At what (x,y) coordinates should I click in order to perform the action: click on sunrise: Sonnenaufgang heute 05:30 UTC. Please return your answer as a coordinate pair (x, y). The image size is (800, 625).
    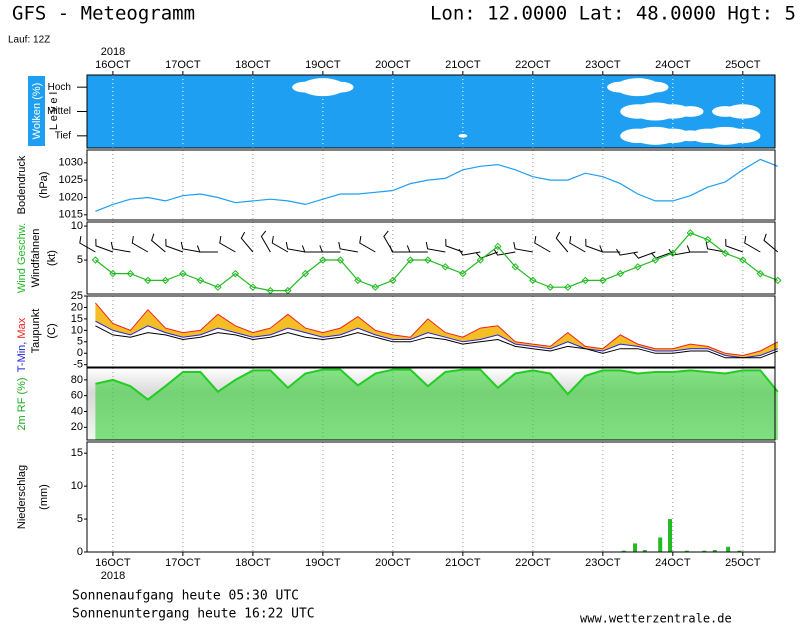
    Looking at the image, I should click on (185, 596).